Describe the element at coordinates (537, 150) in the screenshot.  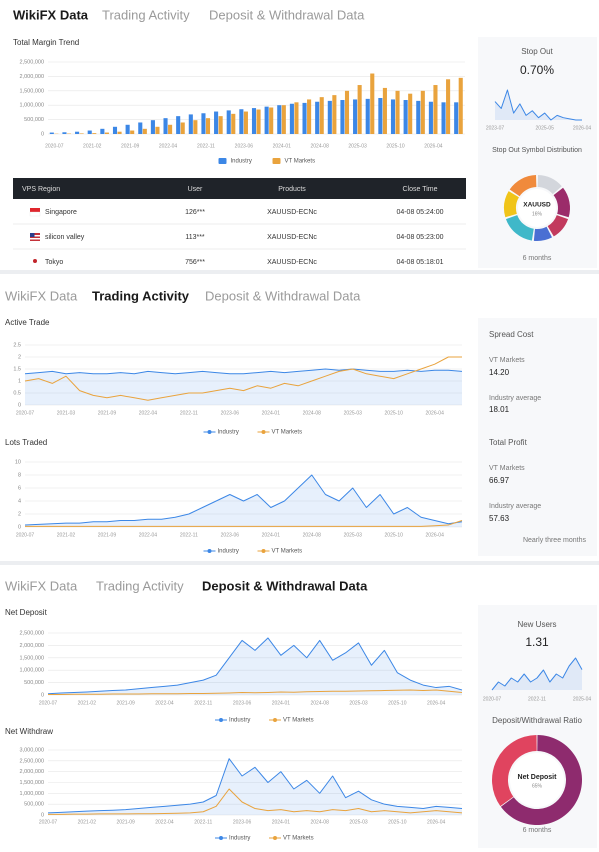
I see `chart-title: Stop Out Symbol Distribution` at that location.